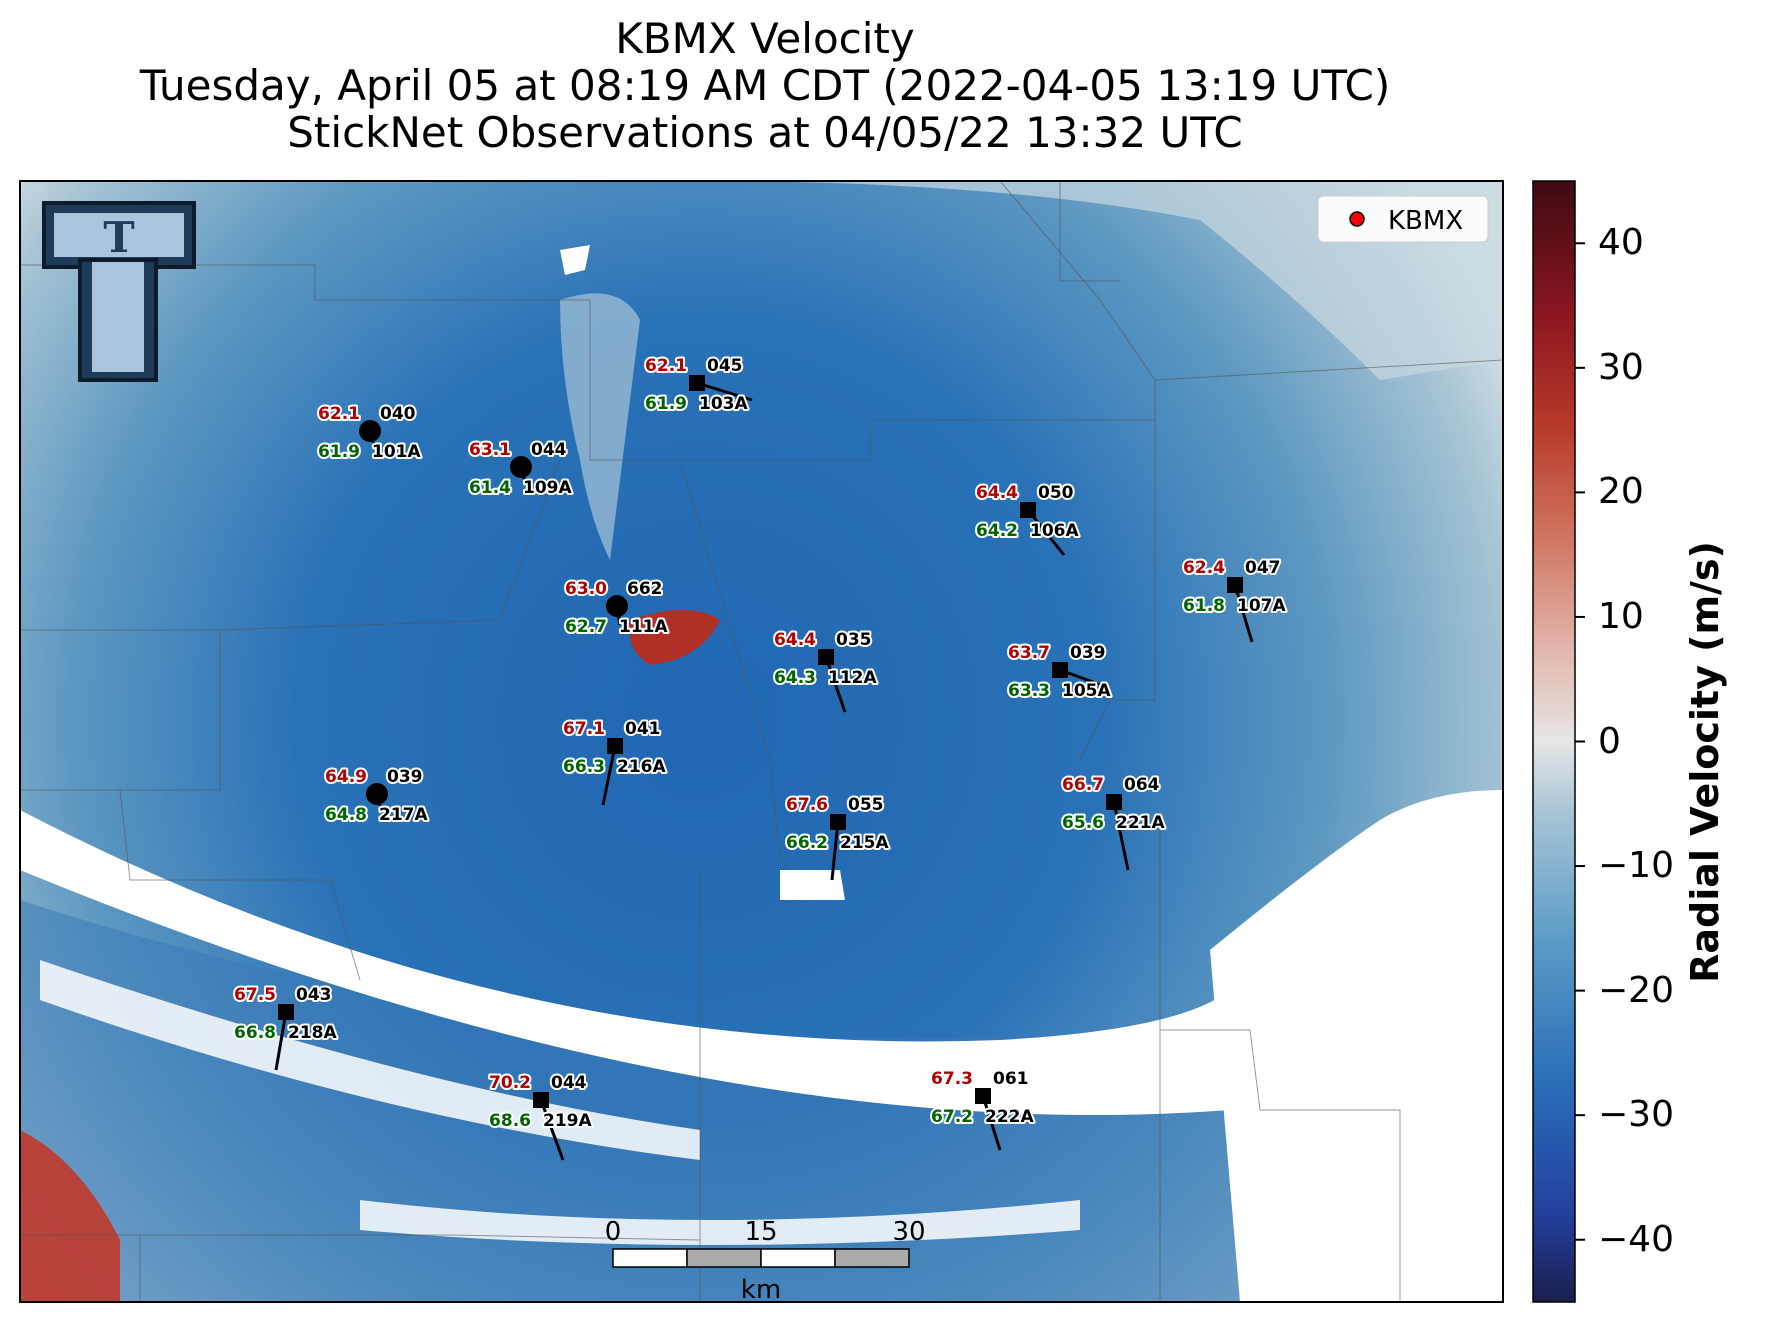 This screenshot has width=1773, height=1317. I want to click on scale-label-15: 15, so click(760, 1232).